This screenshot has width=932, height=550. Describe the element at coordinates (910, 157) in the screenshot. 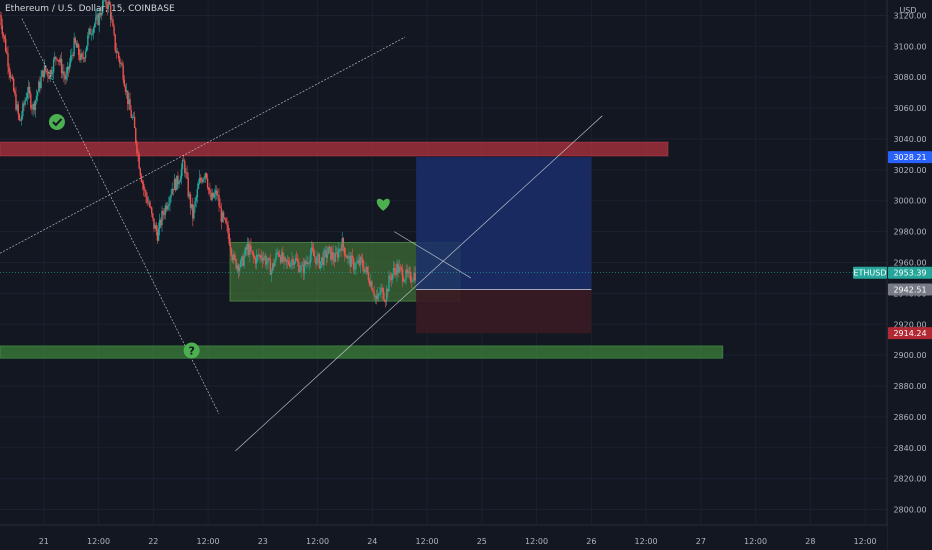

I see `target-price-tag` at that location.